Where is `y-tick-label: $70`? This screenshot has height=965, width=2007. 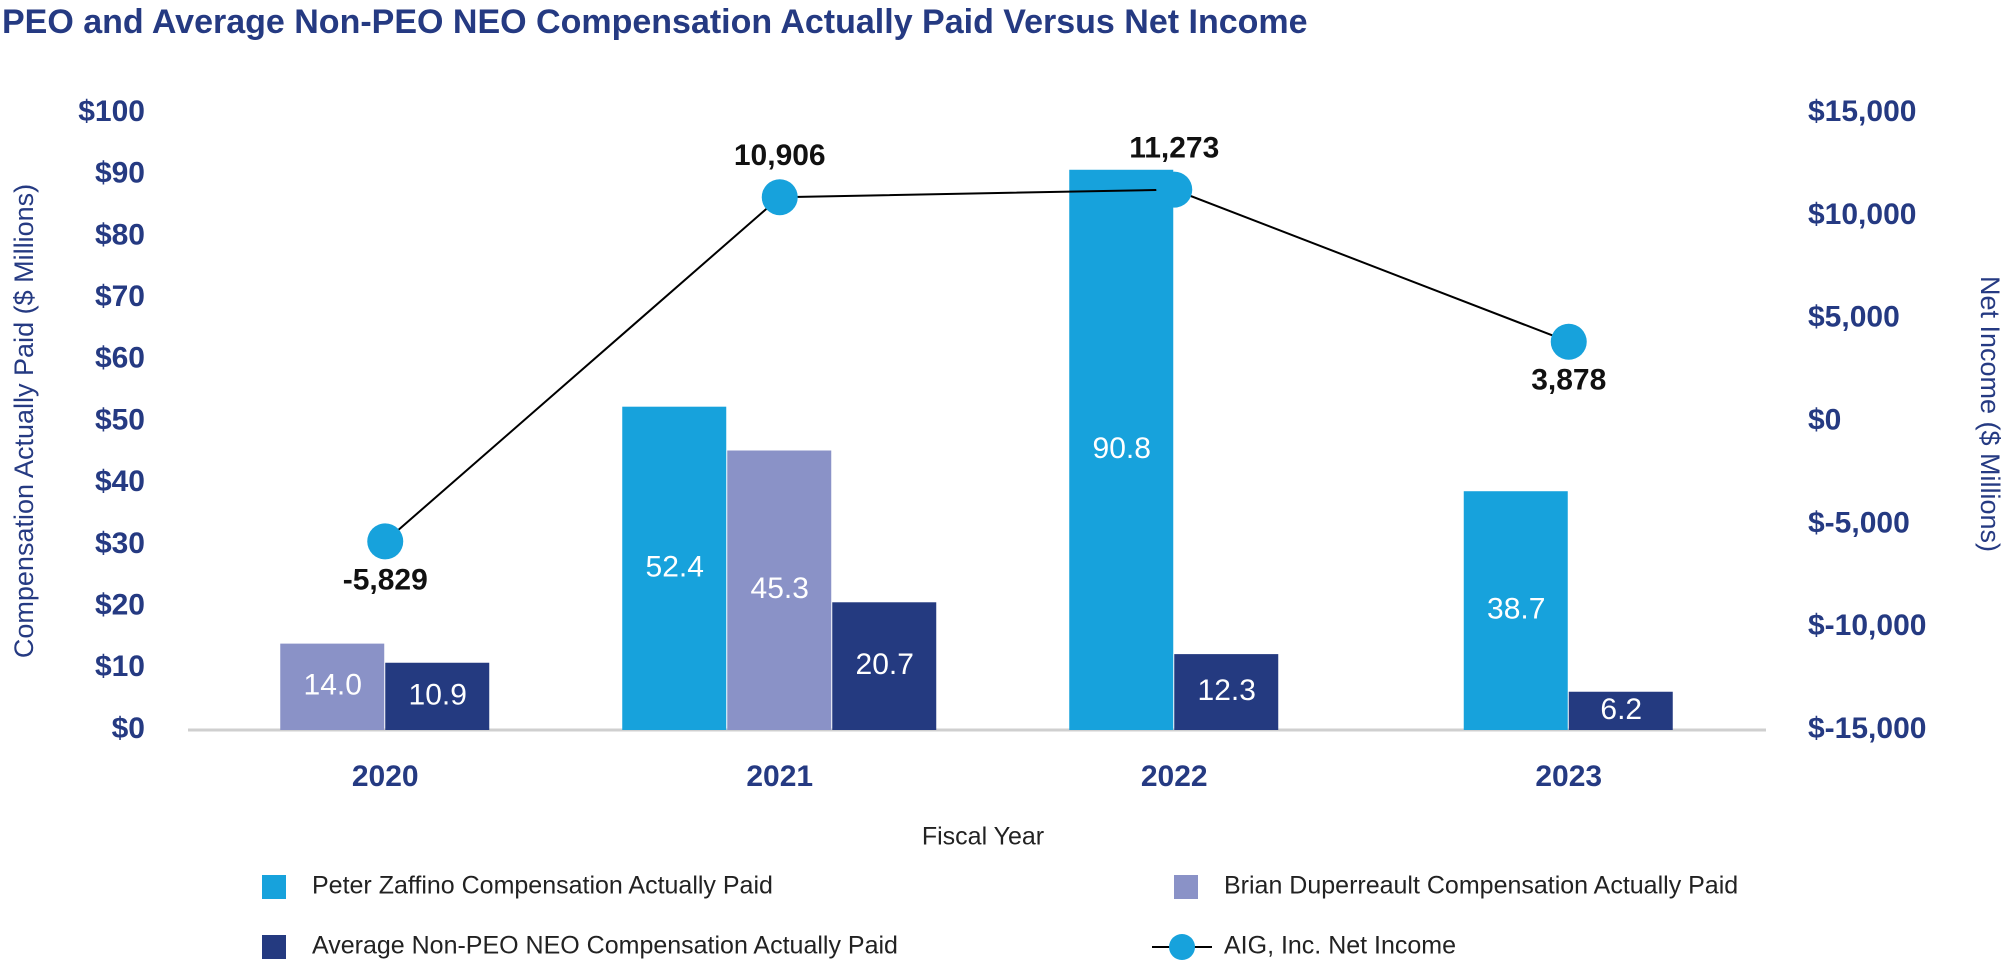 y-tick-label: $70 is located at coordinates (120, 296).